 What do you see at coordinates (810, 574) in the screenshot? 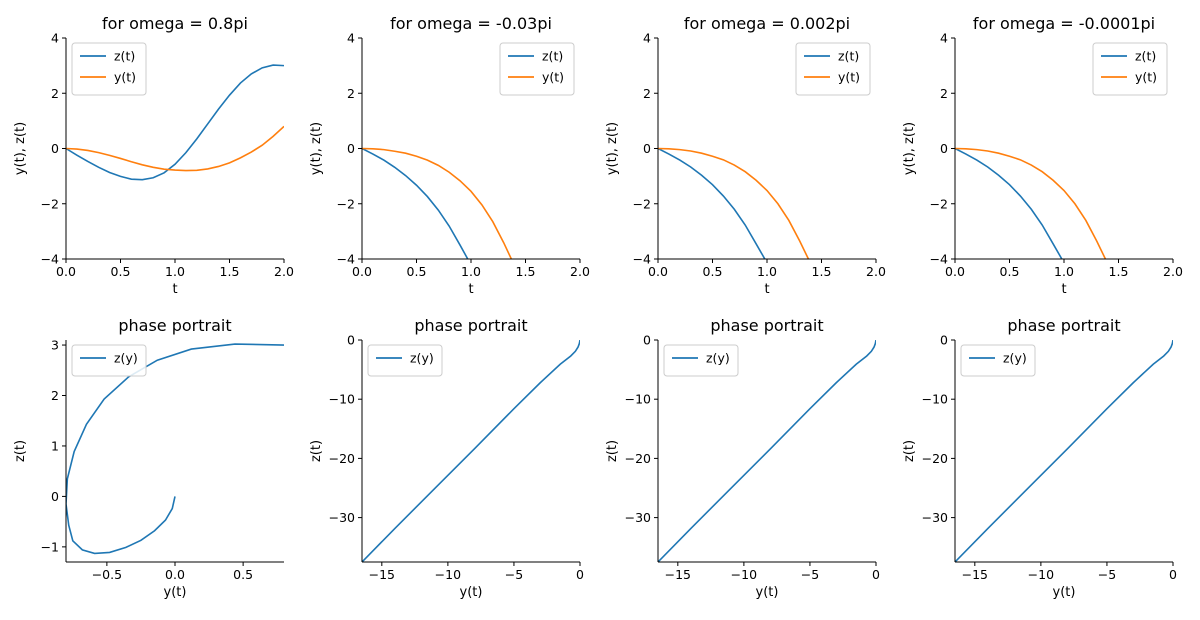
I see `x-tick-label: −5` at bounding box center [810, 574].